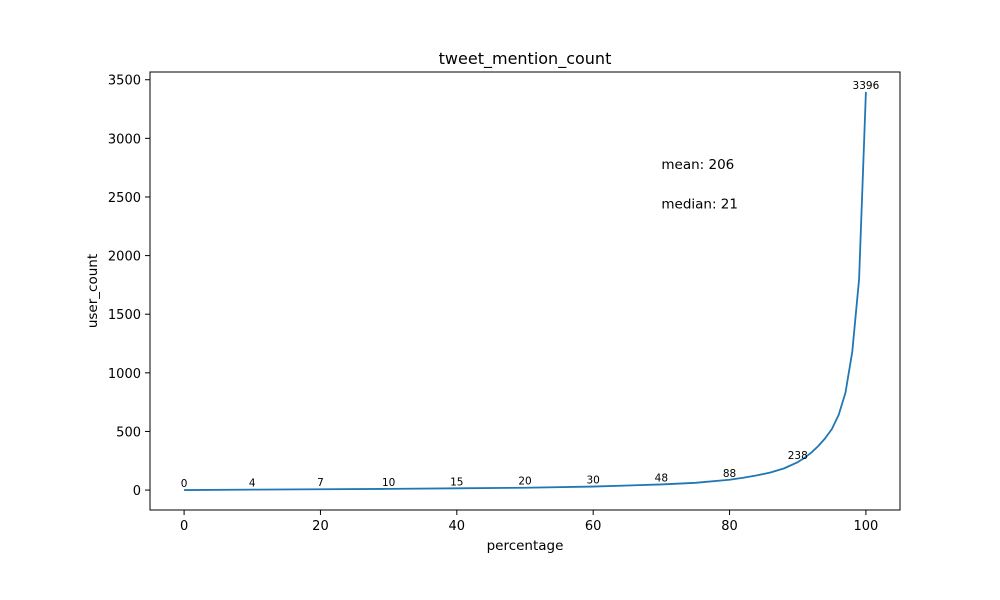  I want to click on y-tick-label-5: 2500, so click(124, 198).